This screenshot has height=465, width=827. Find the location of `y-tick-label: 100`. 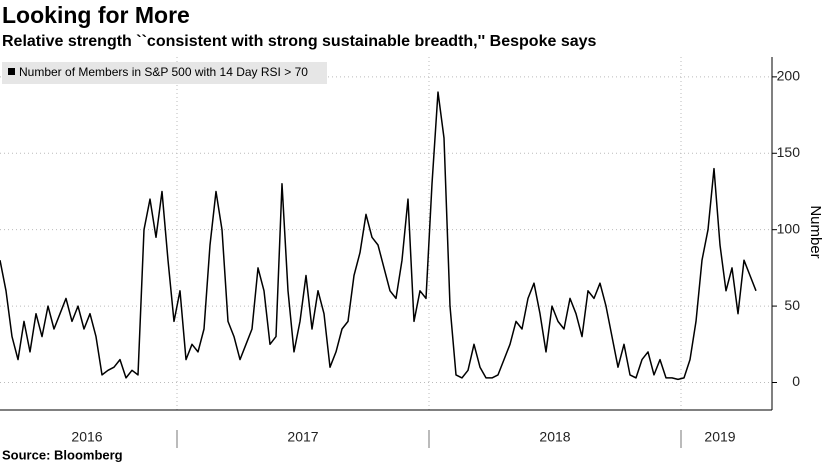

y-tick-label: 100 is located at coordinates (789, 228).